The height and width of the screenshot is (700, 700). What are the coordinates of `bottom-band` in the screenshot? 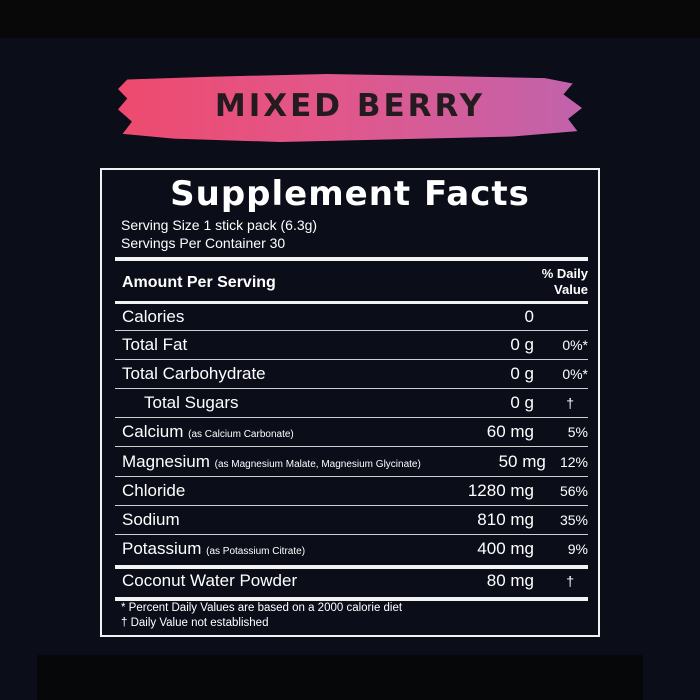 It's located at (340, 677).